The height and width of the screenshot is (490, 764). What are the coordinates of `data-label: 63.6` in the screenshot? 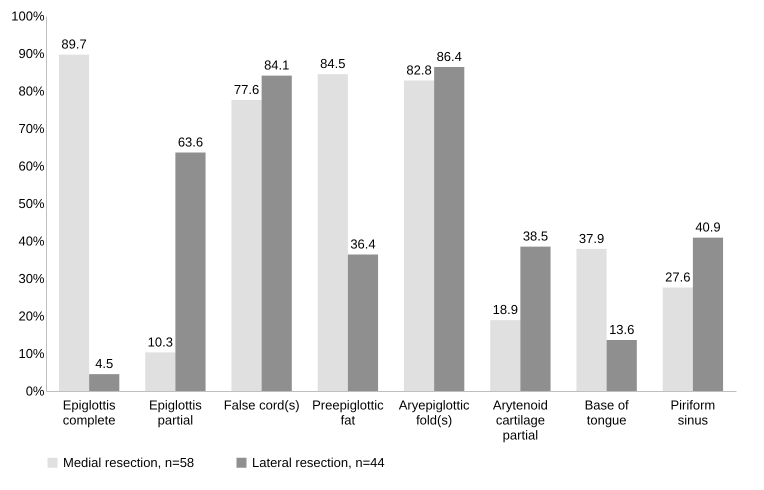 It's located at (191, 142).